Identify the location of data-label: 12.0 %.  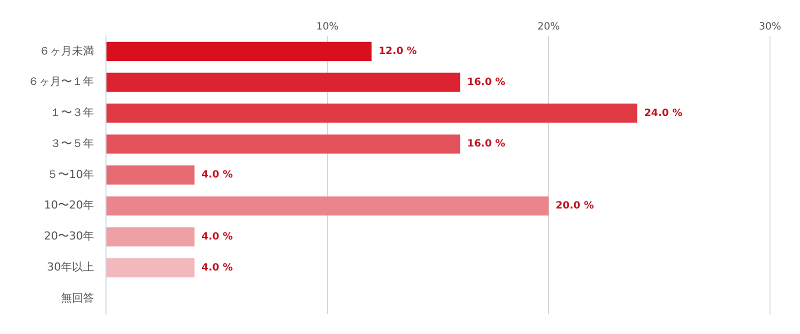
(397, 52).